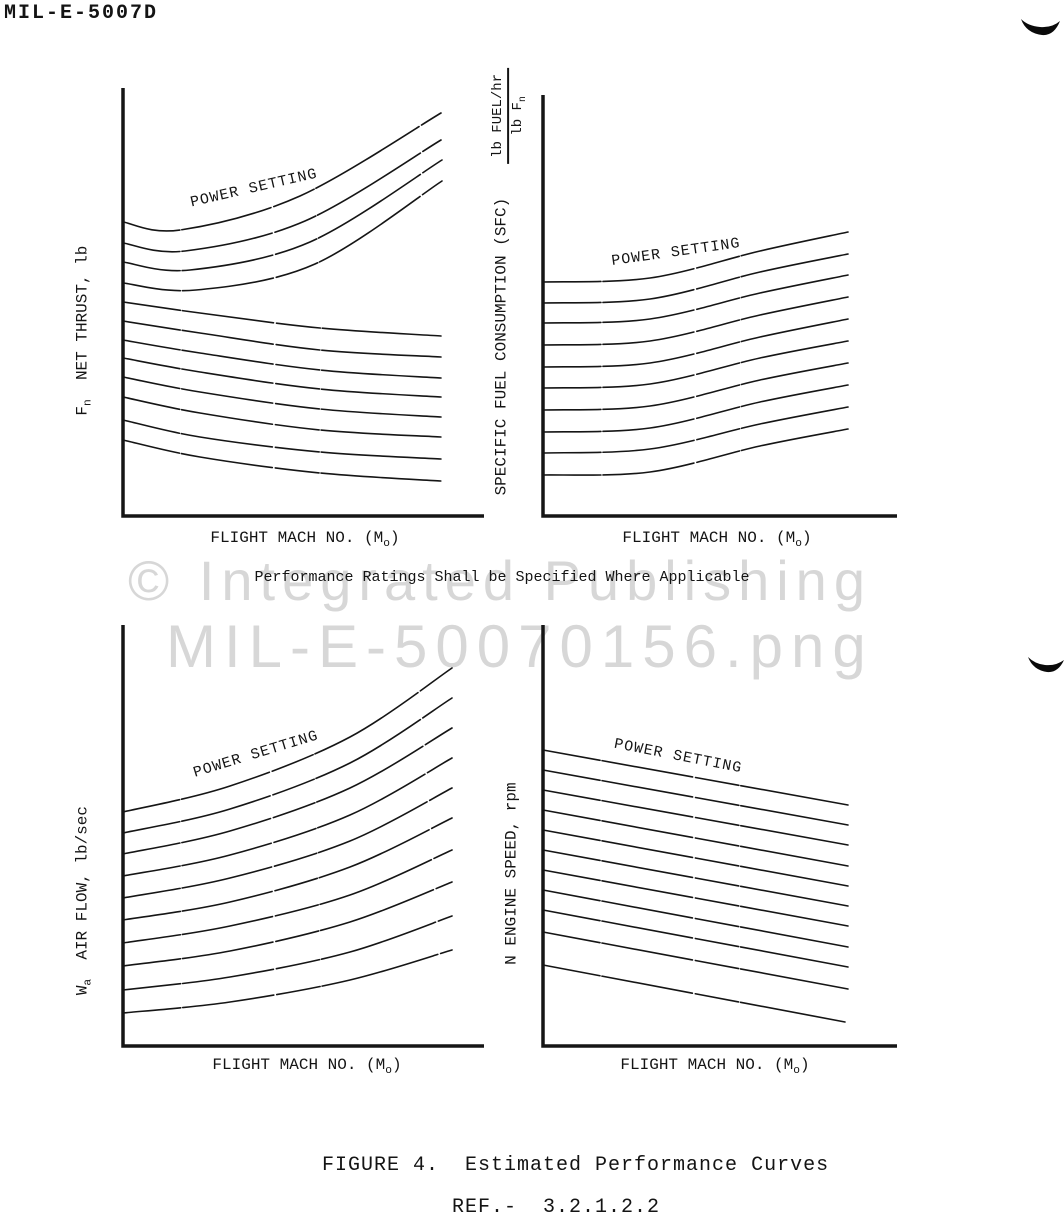 This screenshot has width=1064, height=1220. I want to click on air-flow-y-axis-label: Wa AIR FLOW, lb/sec, so click(84, 901).